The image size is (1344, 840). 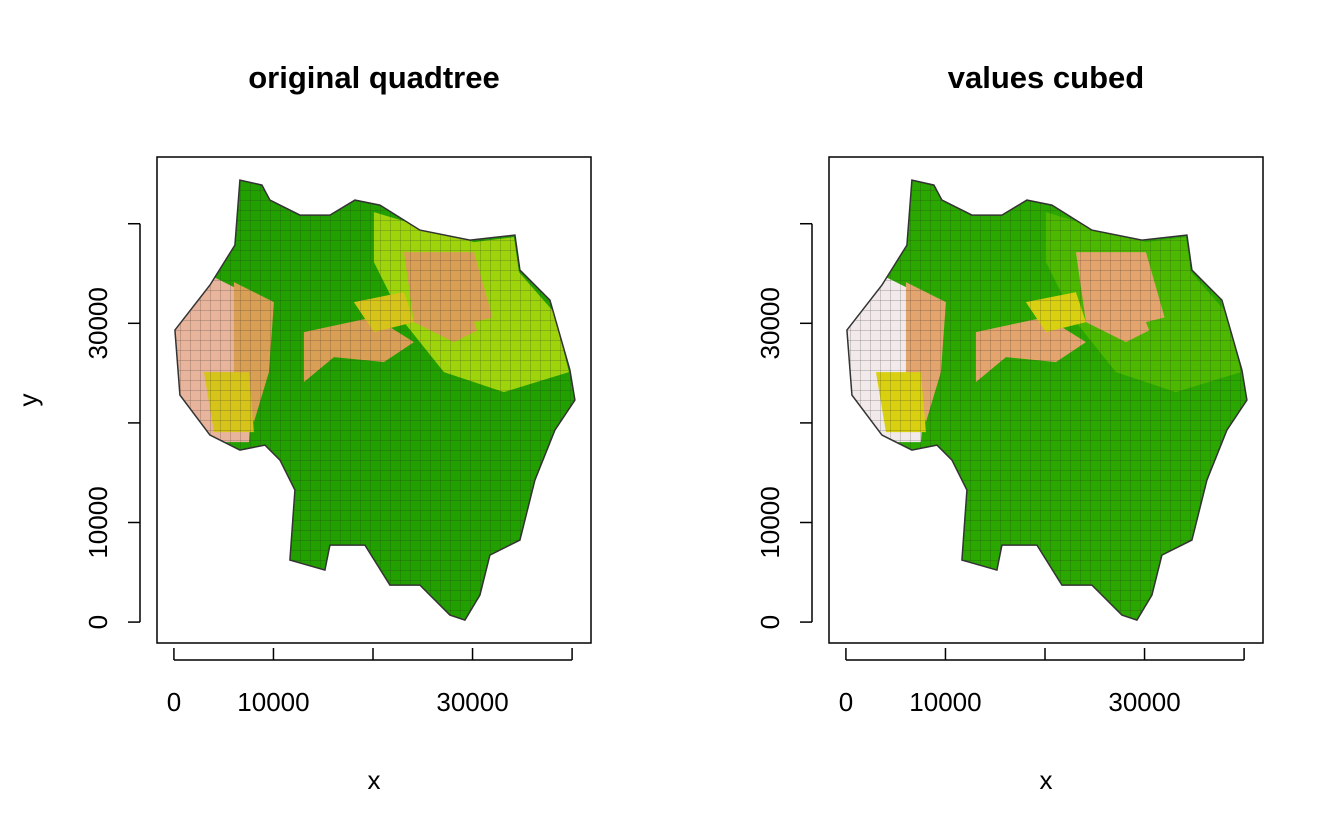 I want to click on panel-title: original quadtree, so click(x=373, y=77).